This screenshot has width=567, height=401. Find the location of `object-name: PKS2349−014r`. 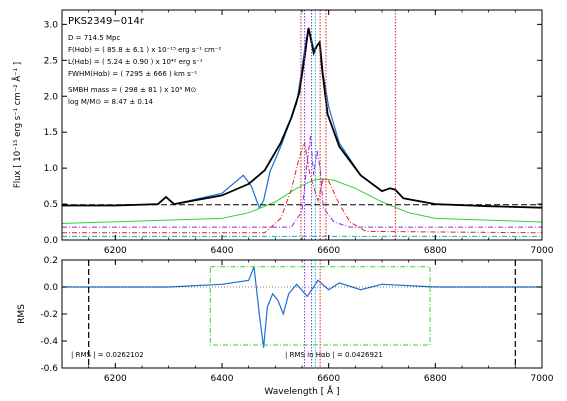

object-name: PKS2349−014r is located at coordinates (106, 21).